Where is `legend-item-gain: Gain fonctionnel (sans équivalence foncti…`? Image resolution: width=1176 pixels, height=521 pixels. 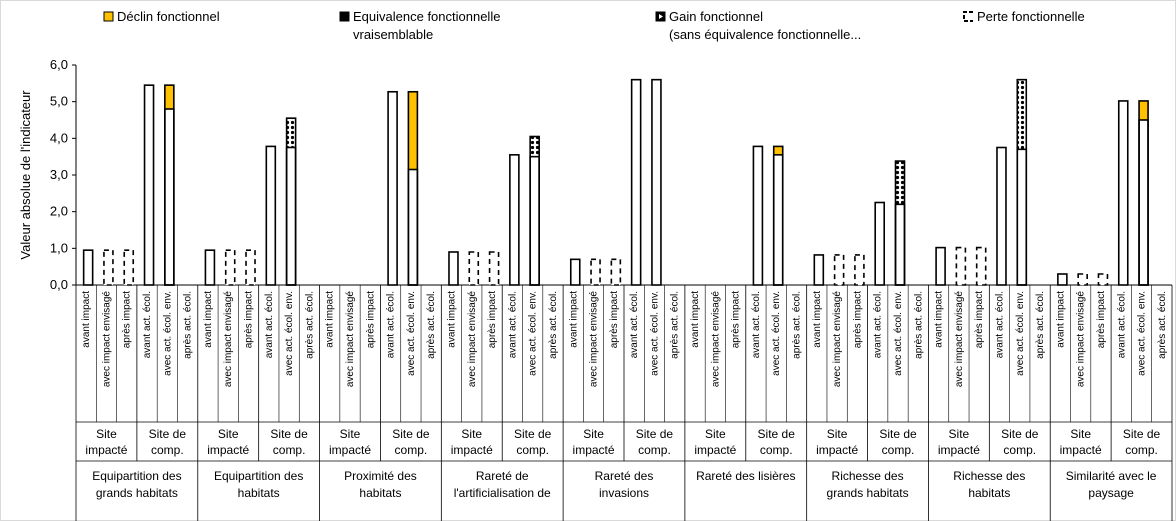
legend-item-gain: Gain fonctionnel (sans équivalence foncti… is located at coordinates (758, 25).